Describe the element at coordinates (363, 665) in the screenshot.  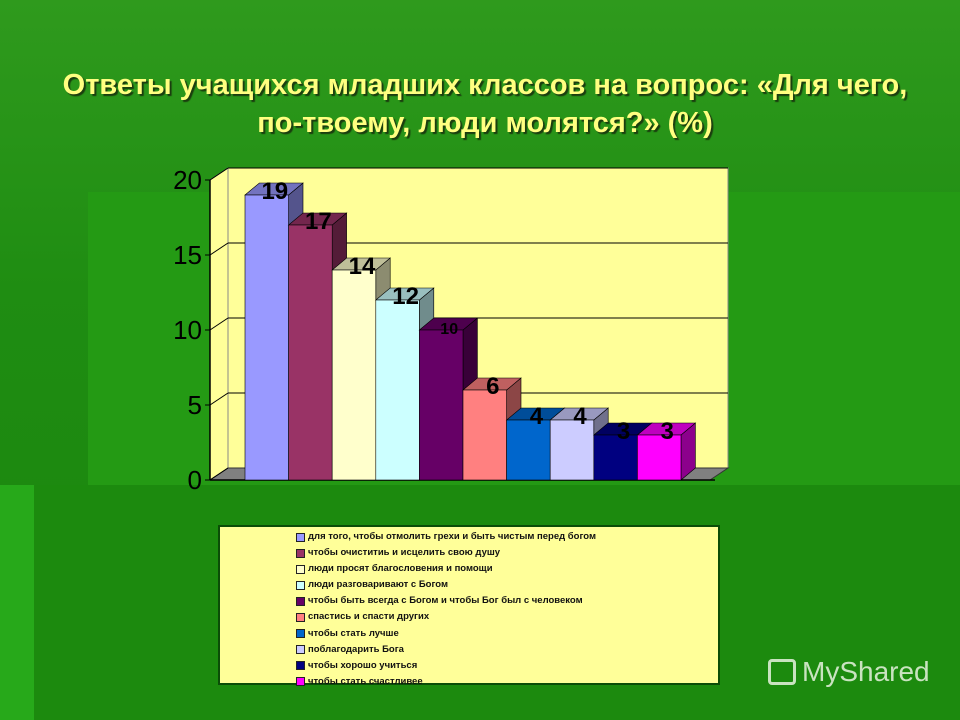
I see `legend-label: чтобы хорошо учиться` at that location.